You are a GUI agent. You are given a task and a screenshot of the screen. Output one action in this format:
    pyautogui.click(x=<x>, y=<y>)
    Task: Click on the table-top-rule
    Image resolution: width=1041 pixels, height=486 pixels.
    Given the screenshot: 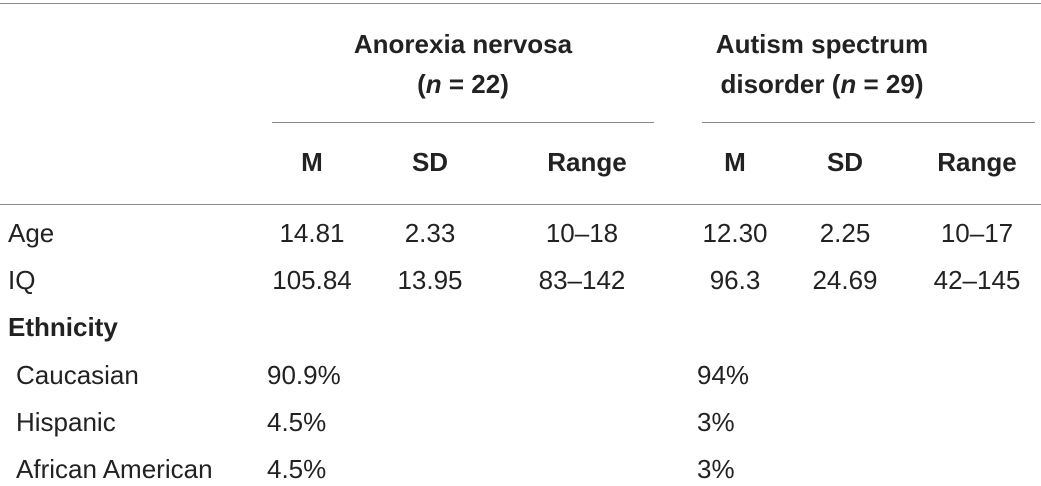 What is the action you would take?
    pyautogui.click(x=520, y=3)
    